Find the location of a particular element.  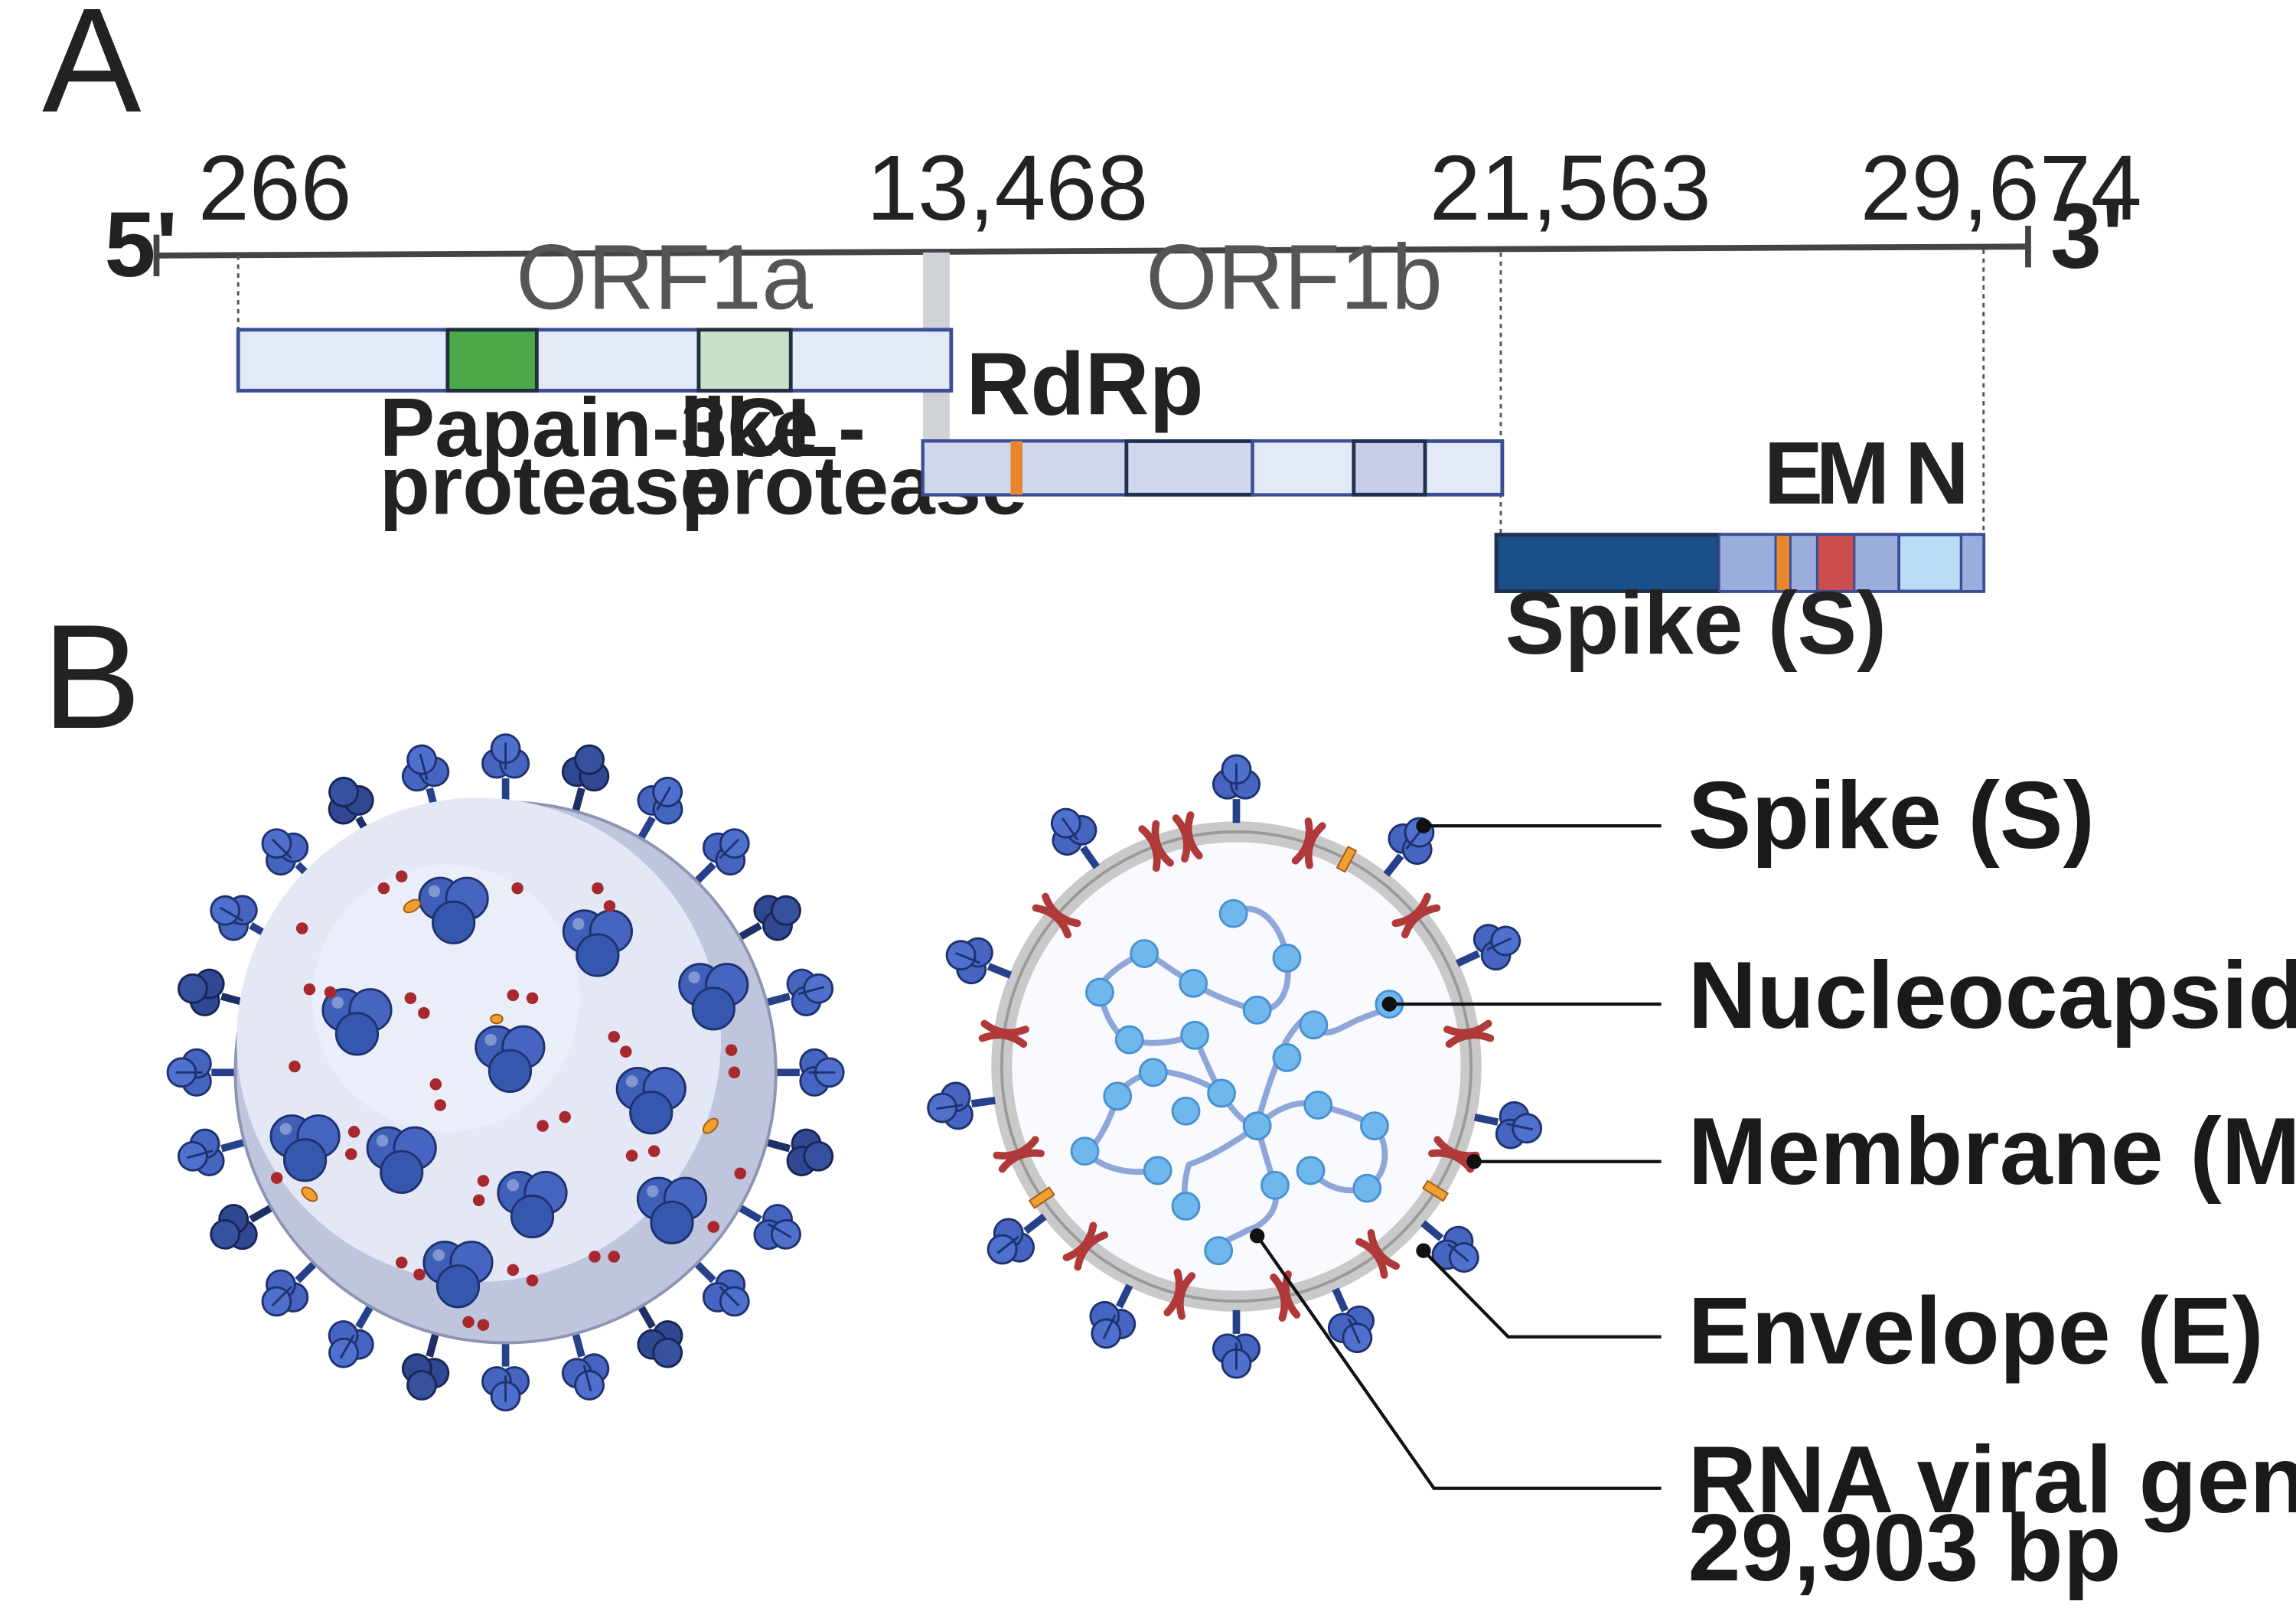

spike-gene is located at coordinates (1607, 563).